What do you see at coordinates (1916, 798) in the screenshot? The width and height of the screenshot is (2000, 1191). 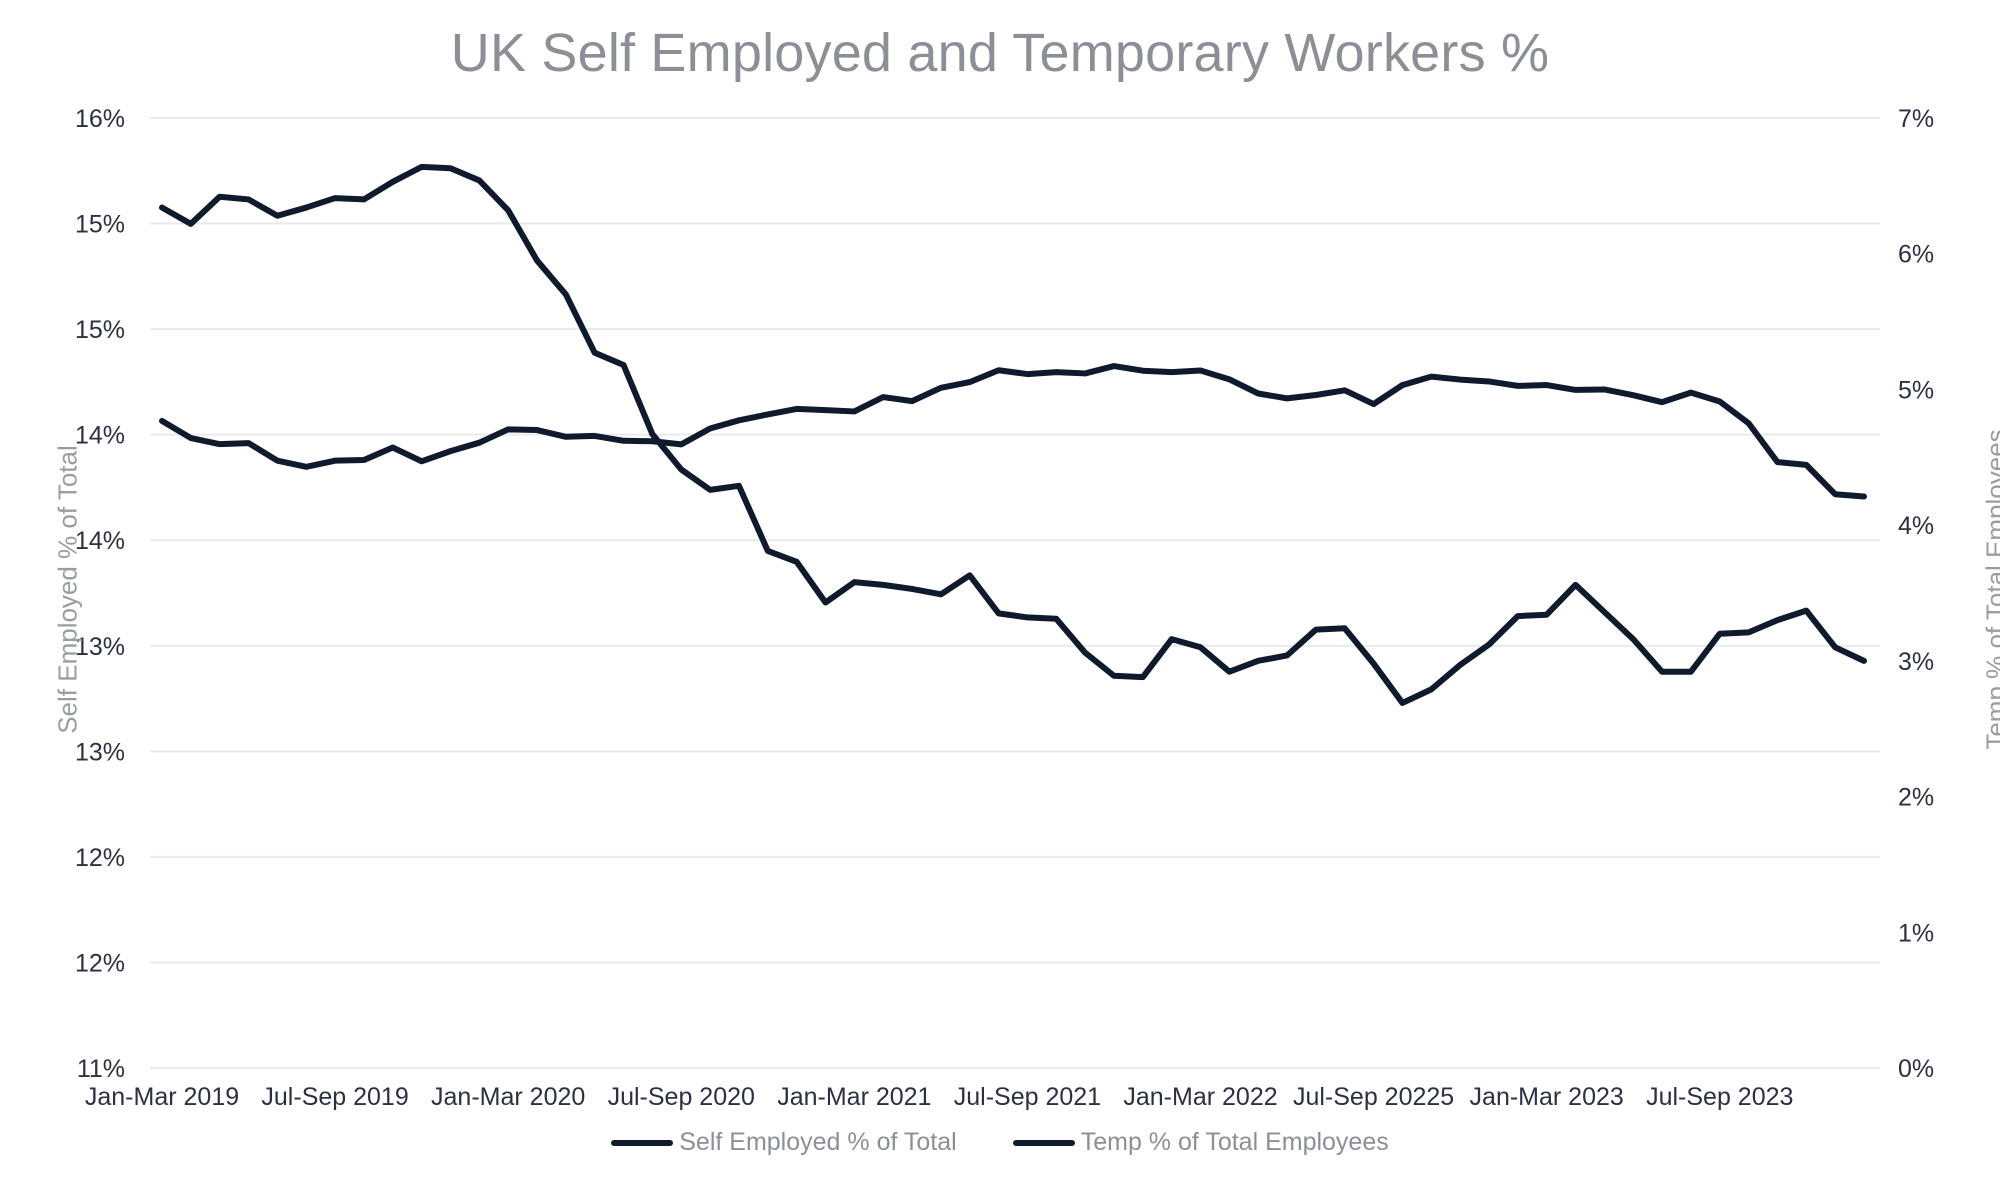 I see `right-axis-tick-label: 2%` at bounding box center [1916, 798].